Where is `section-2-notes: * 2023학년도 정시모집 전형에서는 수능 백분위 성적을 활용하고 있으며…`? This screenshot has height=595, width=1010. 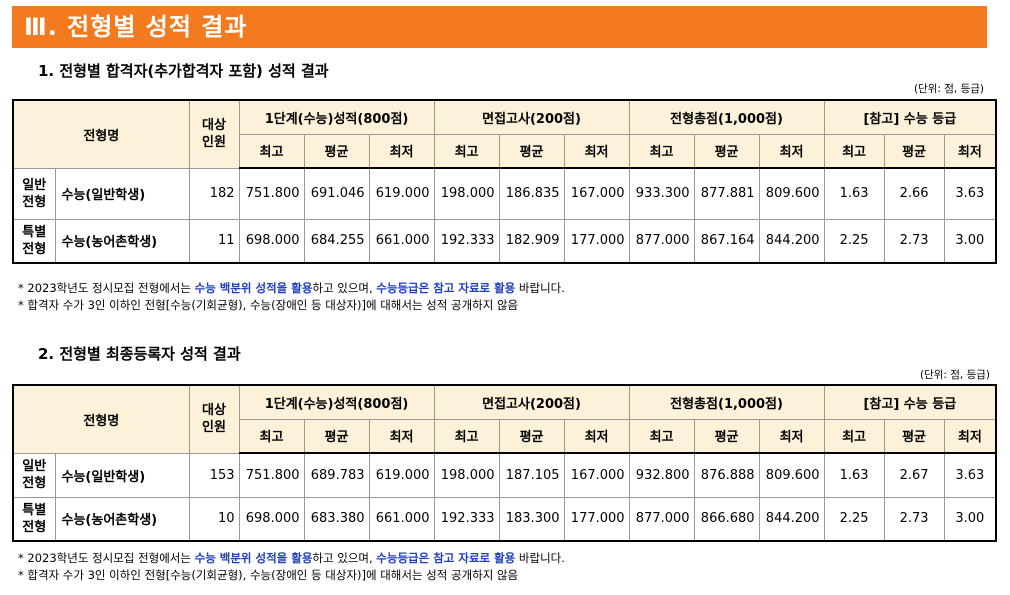 section-2-notes: * 2023학년도 정시모집 전형에서는 수능 백분위 성적을 활용하고 있으며… is located at coordinates (291, 567).